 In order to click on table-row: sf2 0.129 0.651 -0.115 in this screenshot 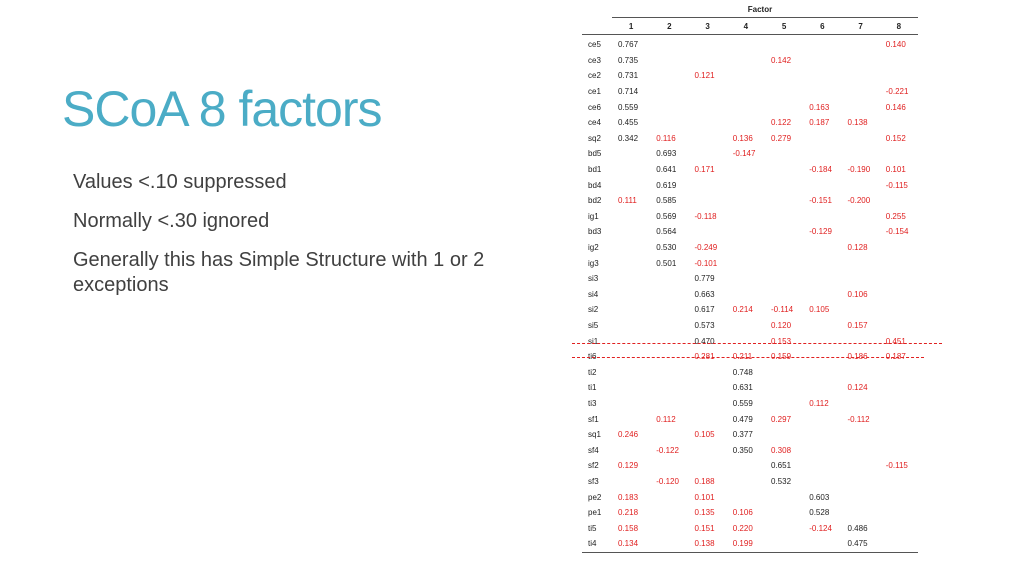, I will do `click(750, 466)`.